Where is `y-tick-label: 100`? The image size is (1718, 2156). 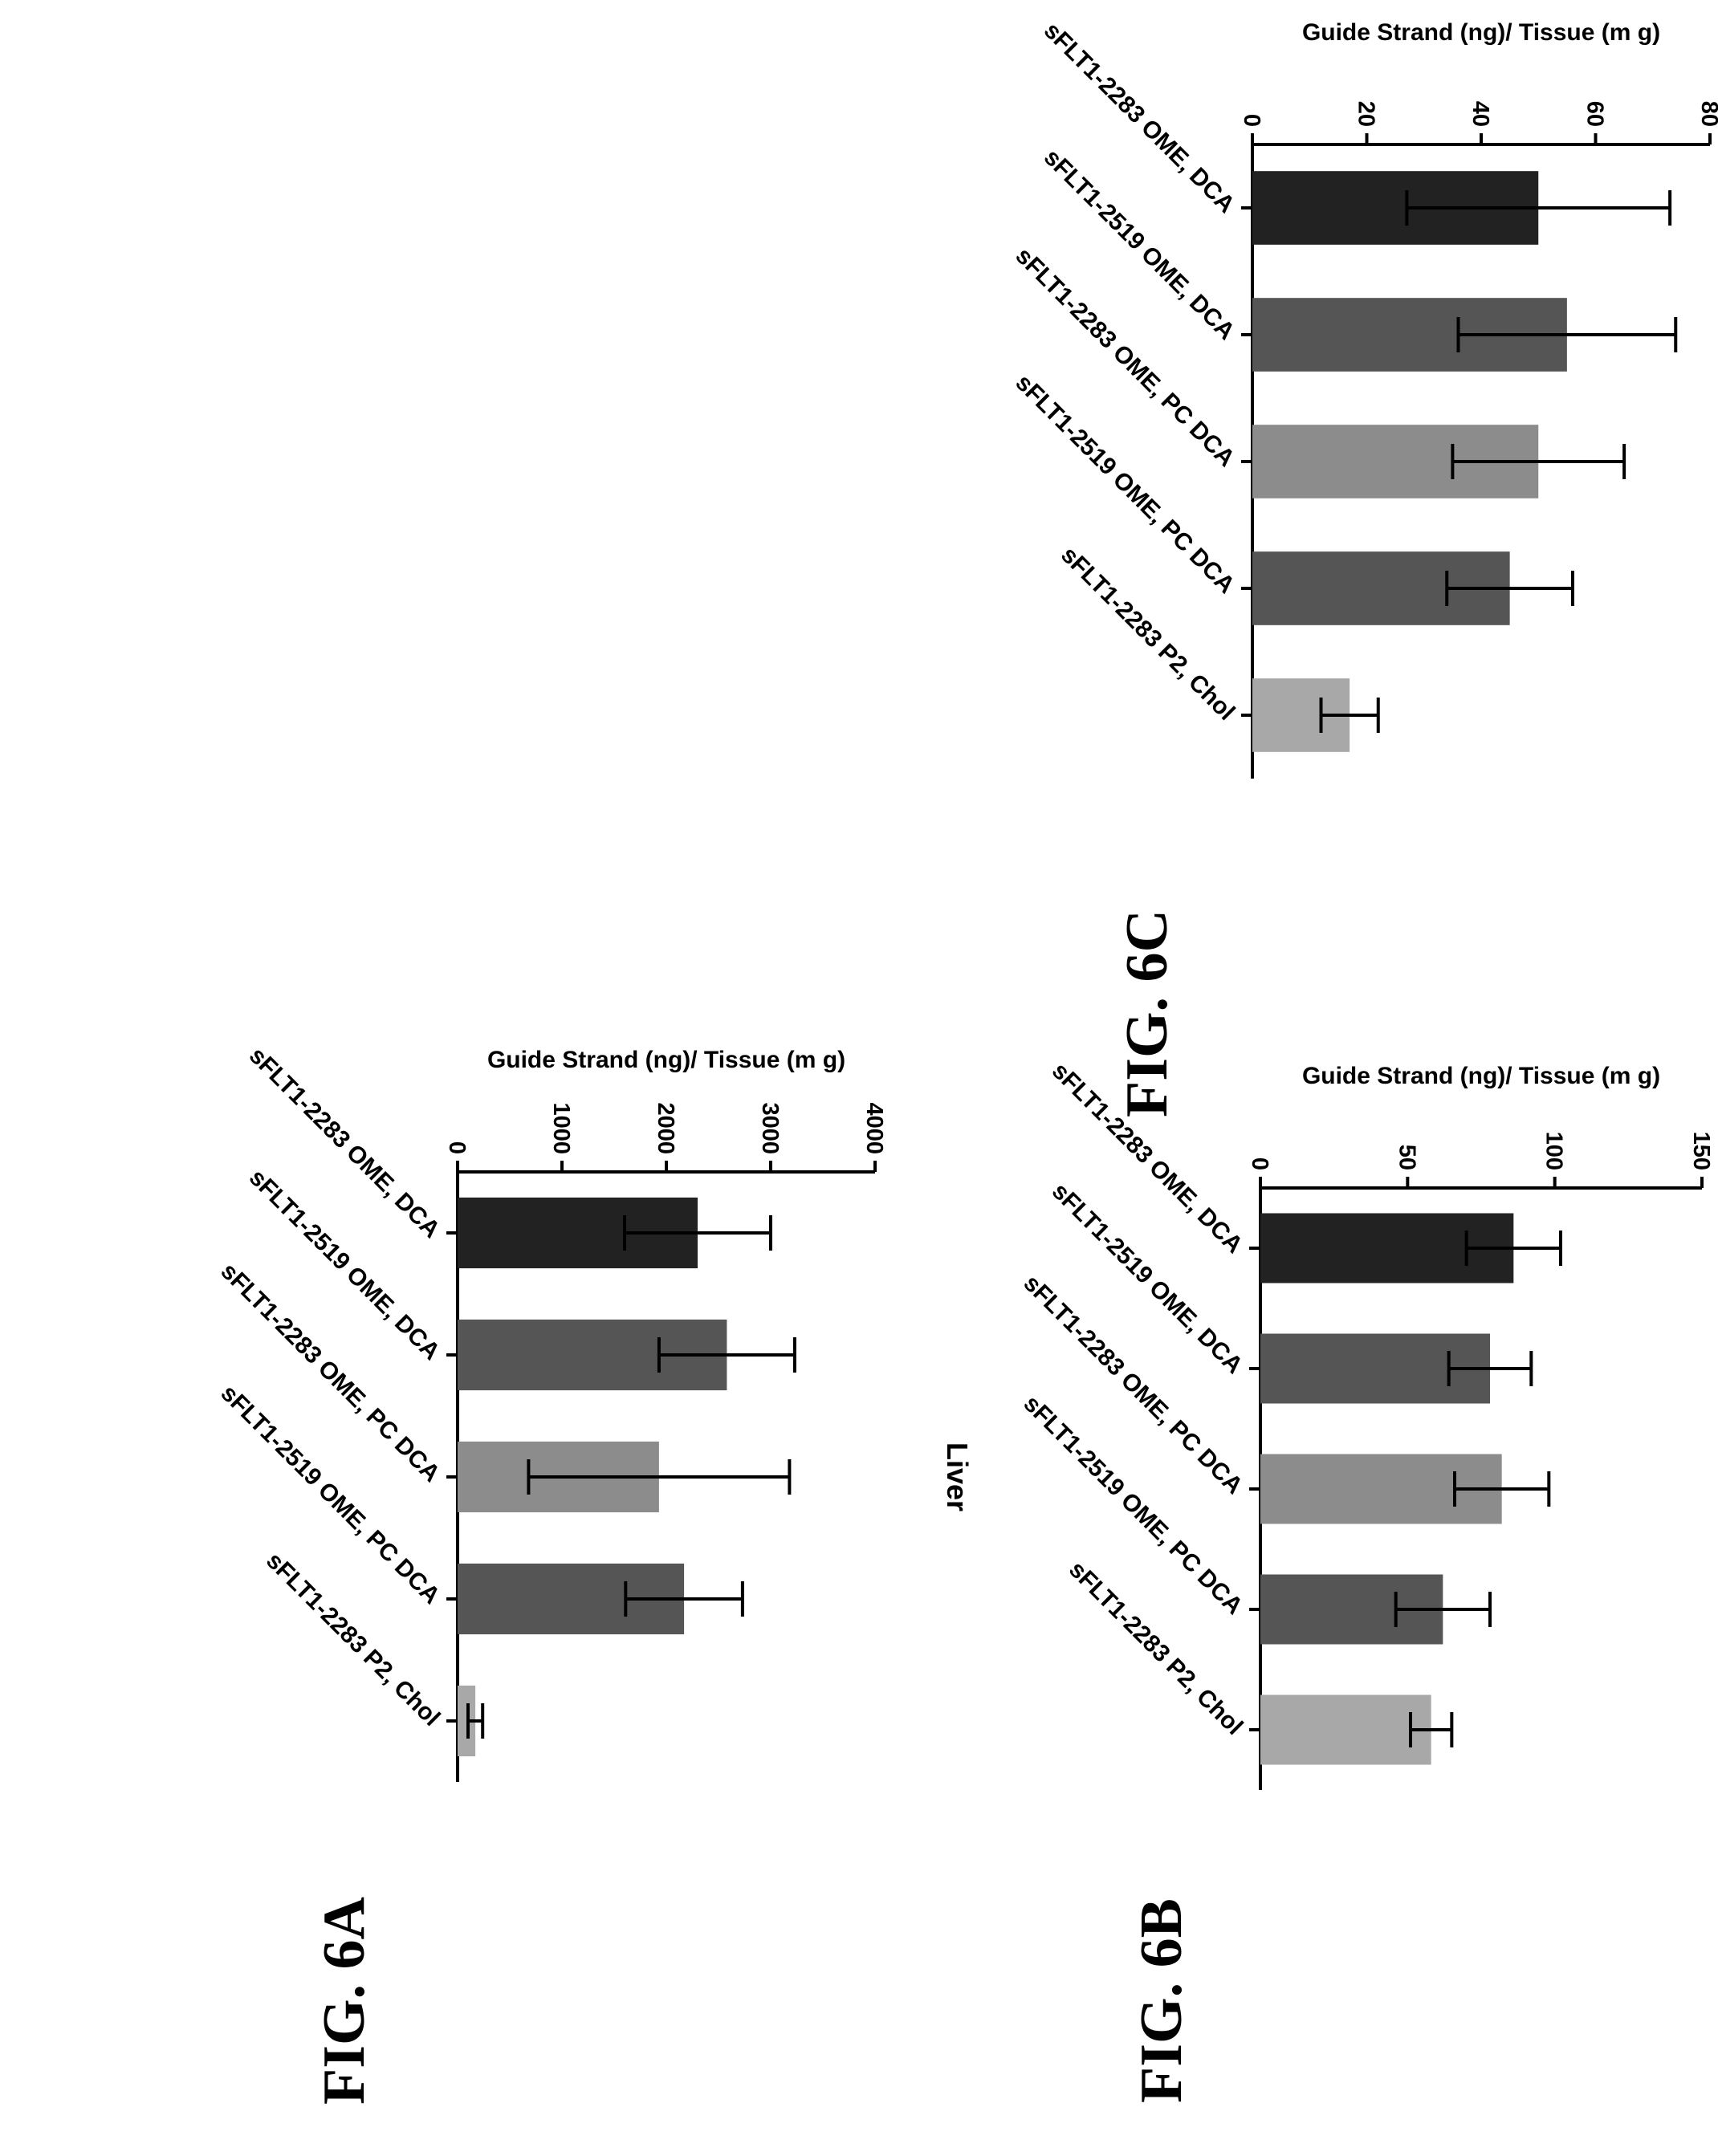
y-tick-label: 100 is located at coordinates (1554, 1151).